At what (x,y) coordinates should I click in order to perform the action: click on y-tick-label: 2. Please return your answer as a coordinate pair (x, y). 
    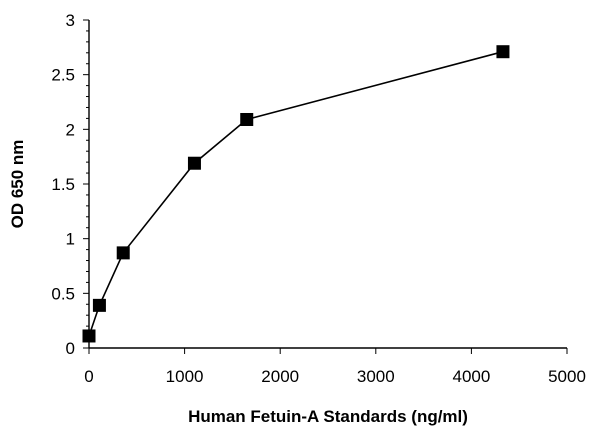
    Looking at the image, I should click on (70, 129).